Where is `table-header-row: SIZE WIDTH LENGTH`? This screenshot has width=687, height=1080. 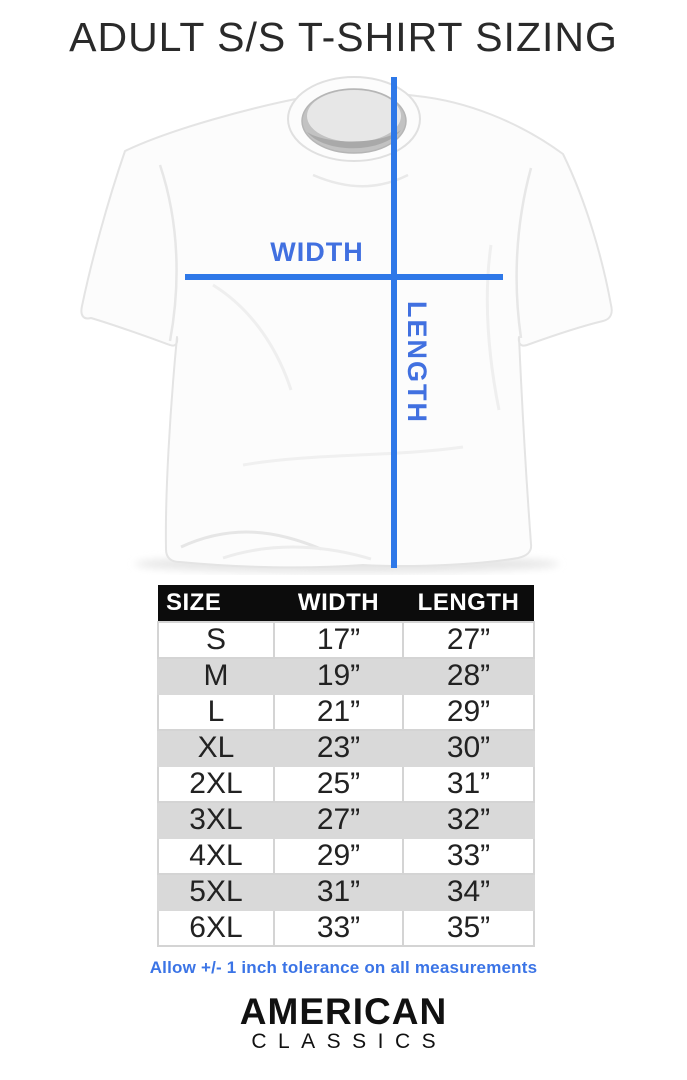
table-header-row: SIZE WIDTH LENGTH is located at coordinates (346, 603).